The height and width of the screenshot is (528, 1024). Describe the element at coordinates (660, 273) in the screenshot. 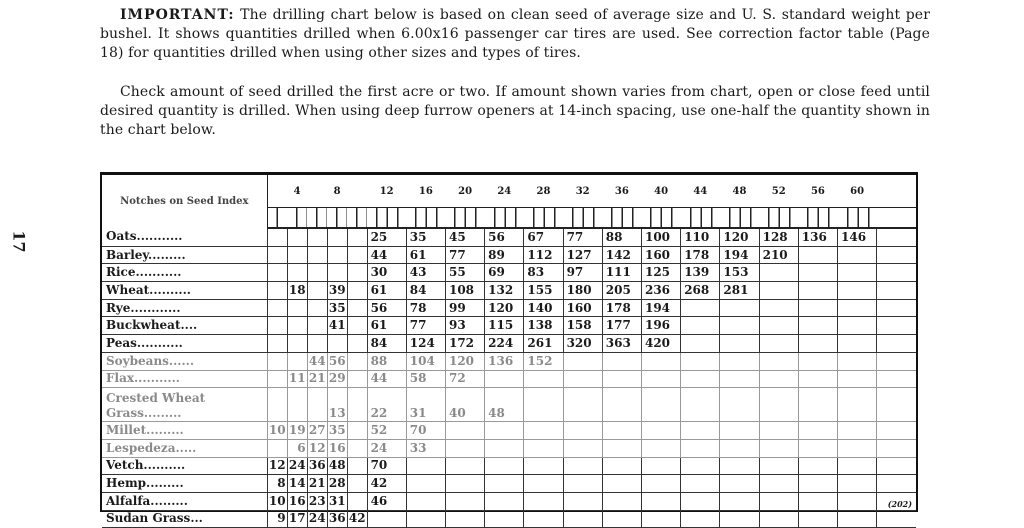

I see `seed-quantity-cell: 125` at that location.